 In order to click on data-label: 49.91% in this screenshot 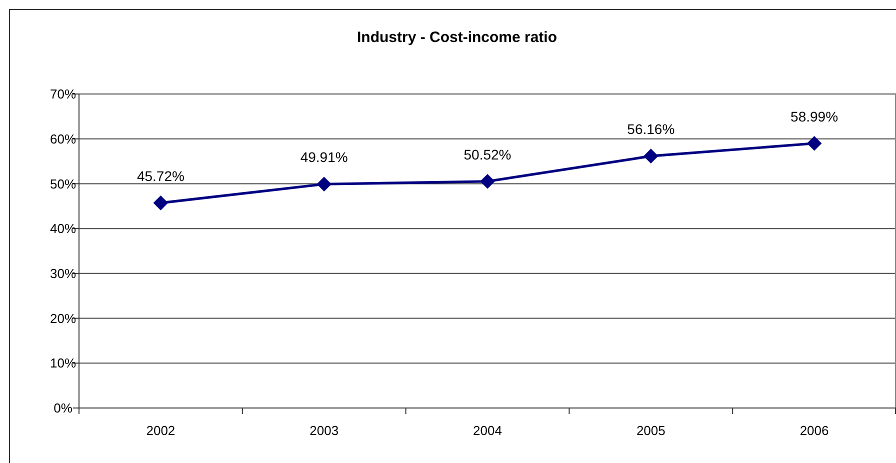, I will do `click(324, 157)`.